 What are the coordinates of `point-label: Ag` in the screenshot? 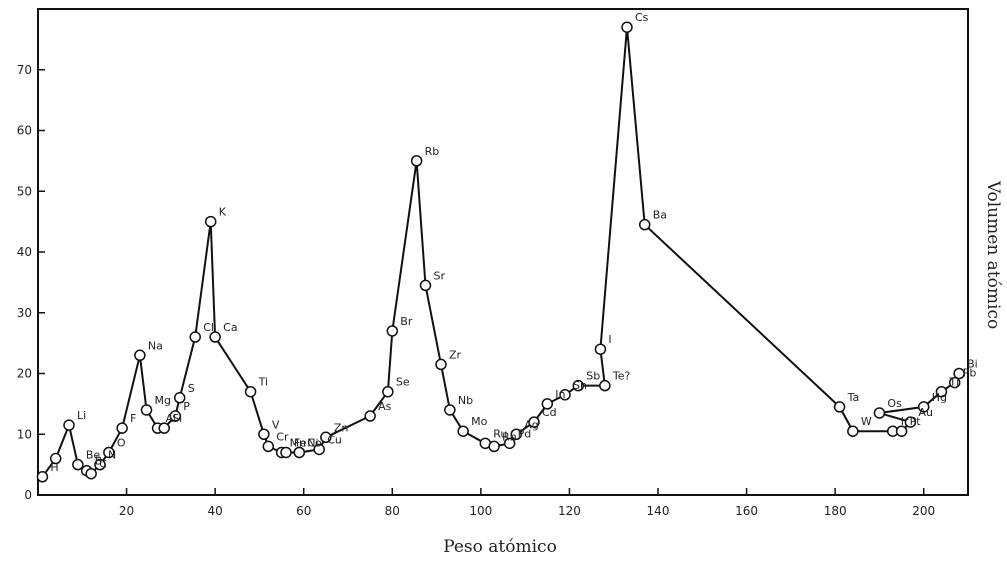 It's located at (531, 424).